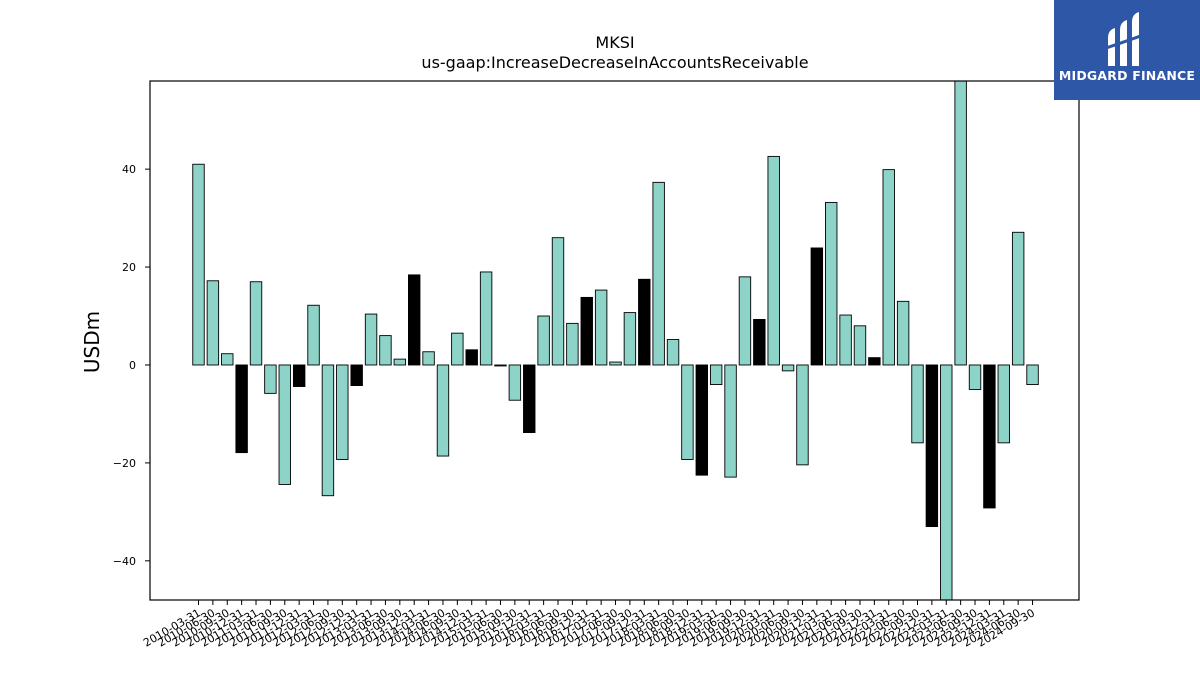 The width and height of the screenshot is (1200, 675). What do you see at coordinates (124, 463) in the screenshot?
I see `y-tick-label: −20` at bounding box center [124, 463].